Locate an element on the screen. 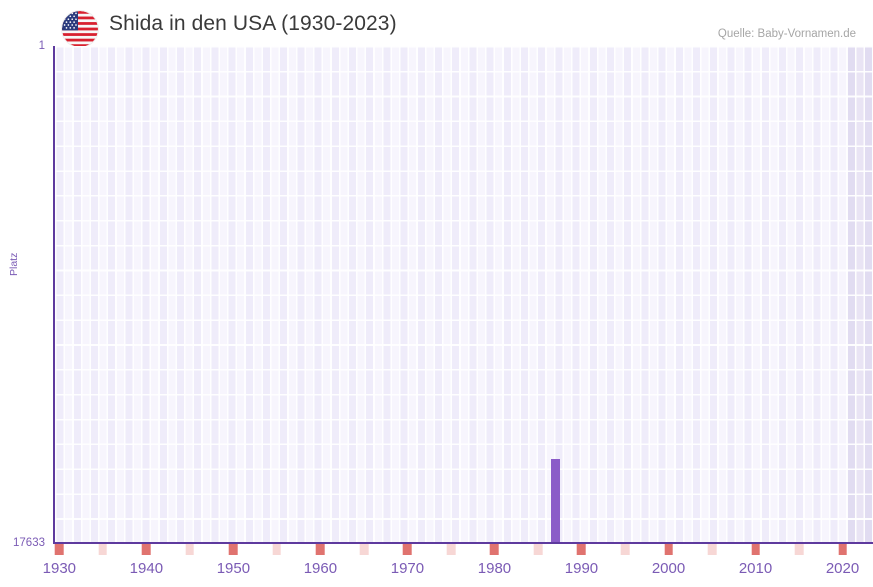 The width and height of the screenshot is (873, 587). x-tick-marker-1930 is located at coordinates (59, 549).